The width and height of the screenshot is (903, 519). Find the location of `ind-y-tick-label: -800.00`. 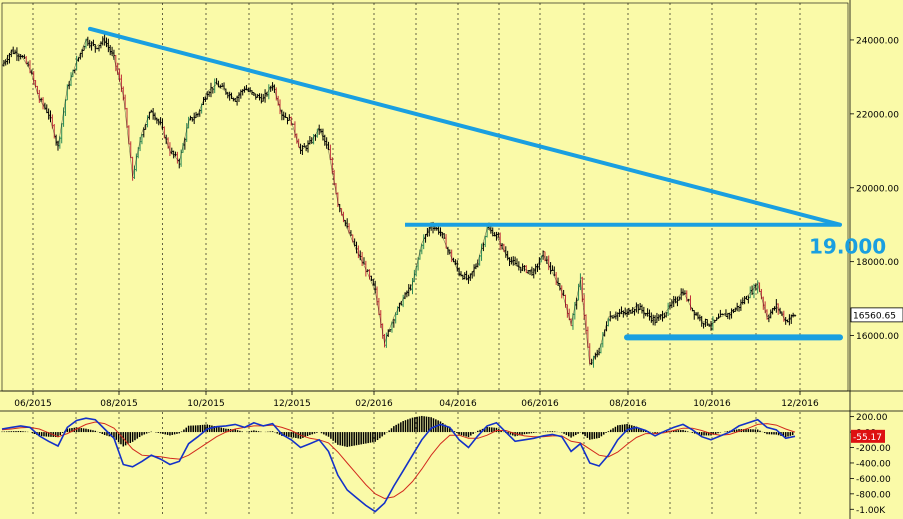

ind-y-tick-label: -800.00 is located at coordinates (873, 495).